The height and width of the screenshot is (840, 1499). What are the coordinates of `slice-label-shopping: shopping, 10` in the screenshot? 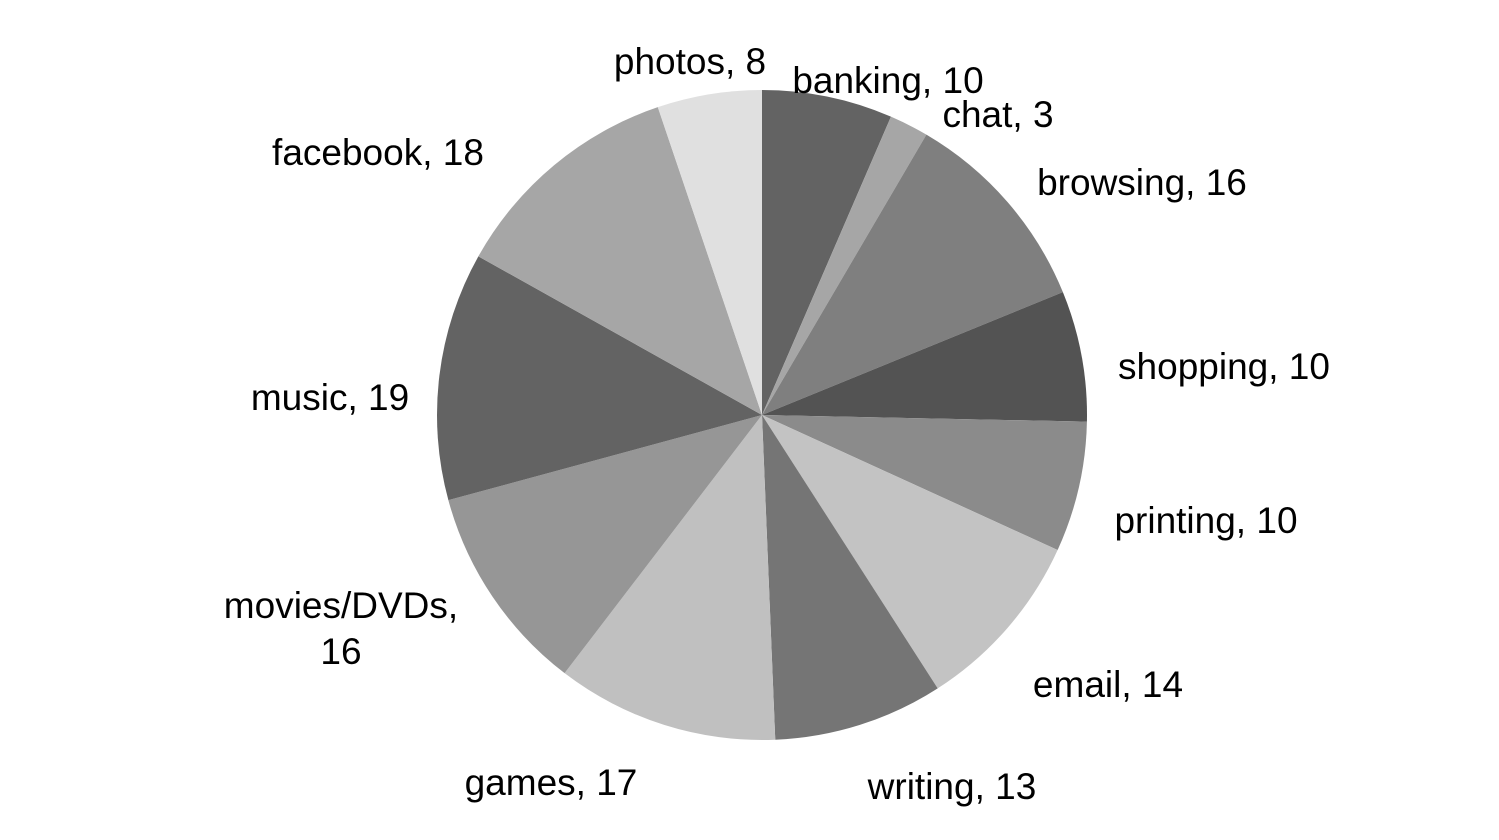 It's located at (1224, 366).